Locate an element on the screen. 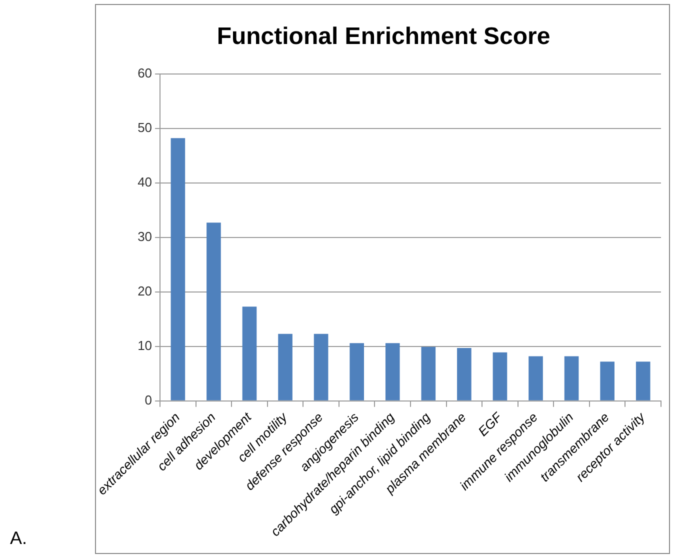  y-tick-label: 30 is located at coordinates (145, 236).